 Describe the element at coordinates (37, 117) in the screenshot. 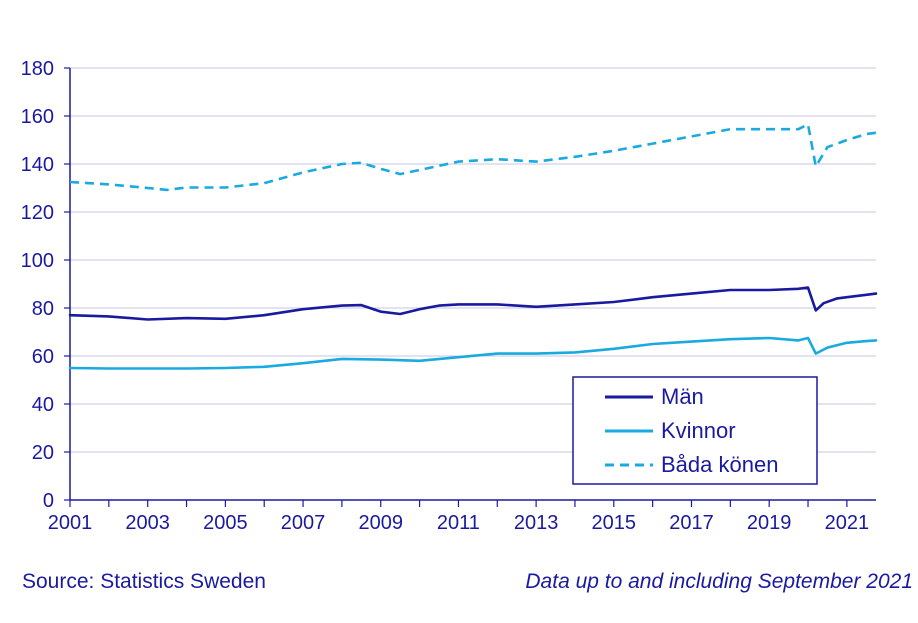

I see `y-tick-label-160: 160` at that location.